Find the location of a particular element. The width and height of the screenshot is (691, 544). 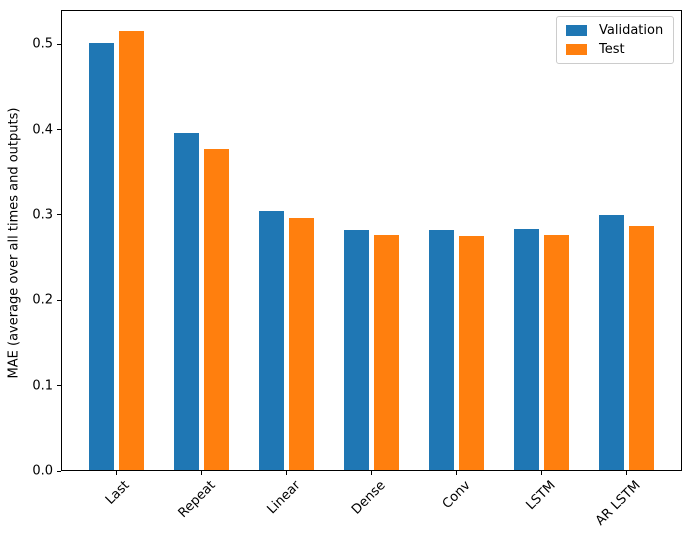

bar-test-ar-lstm is located at coordinates (641, 348).